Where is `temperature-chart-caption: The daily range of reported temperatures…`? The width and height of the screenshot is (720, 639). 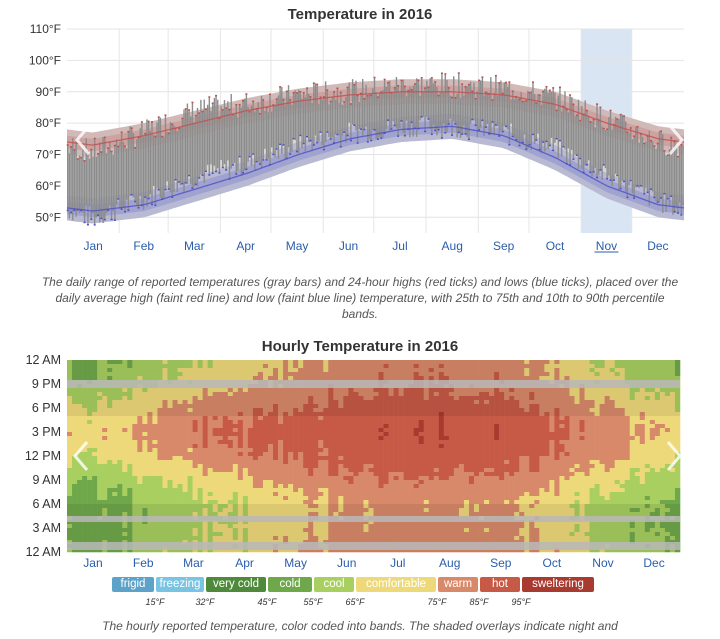
temperature-chart-caption: The daily range of reported temperatures… is located at coordinates (360, 298).